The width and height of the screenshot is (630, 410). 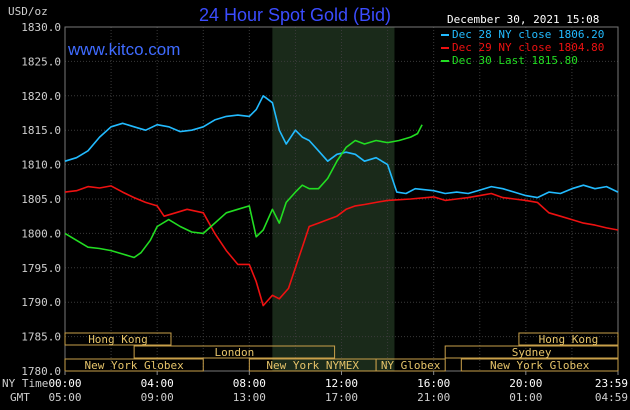 What do you see at coordinates (611, 397) in the screenshot?
I see `x-tick-gmt: 04:59` at bounding box center [611, 397].